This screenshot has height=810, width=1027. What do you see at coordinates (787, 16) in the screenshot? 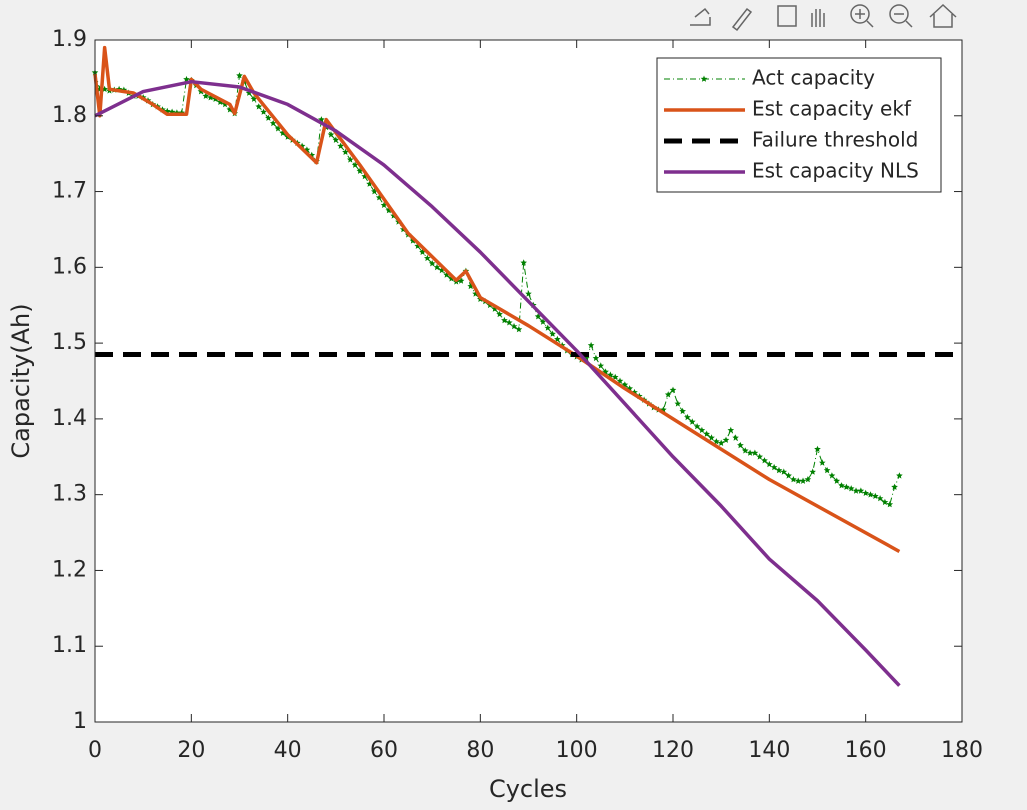
I see `datatip-icon` at bounding box center [787, 16].